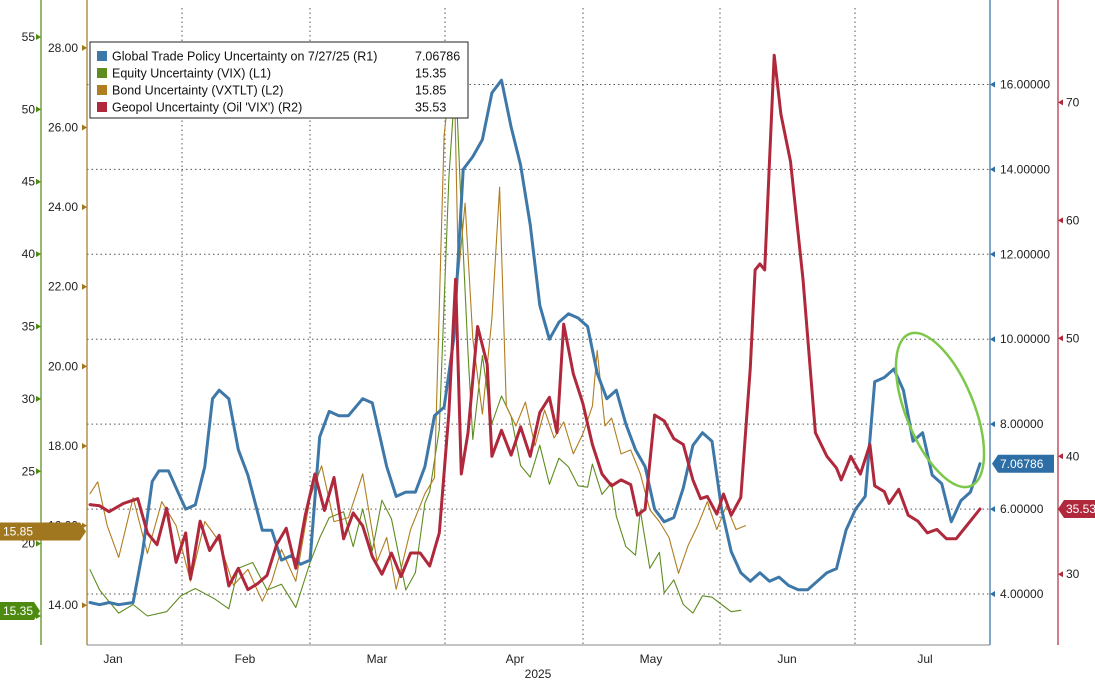 This screenshot has height=680, width=1095. I want to click on tick-label-l1: 35, so click(29, 327).